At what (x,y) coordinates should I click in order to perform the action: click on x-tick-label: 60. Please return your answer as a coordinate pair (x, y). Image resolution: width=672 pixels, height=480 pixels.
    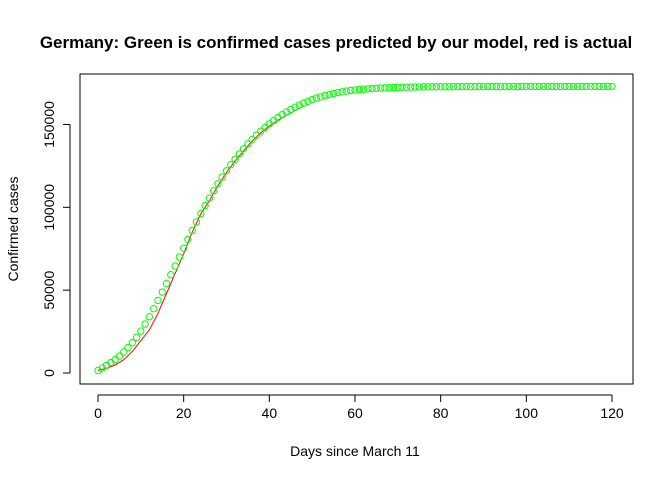
    Looking at the image, I should click on (355, 413).